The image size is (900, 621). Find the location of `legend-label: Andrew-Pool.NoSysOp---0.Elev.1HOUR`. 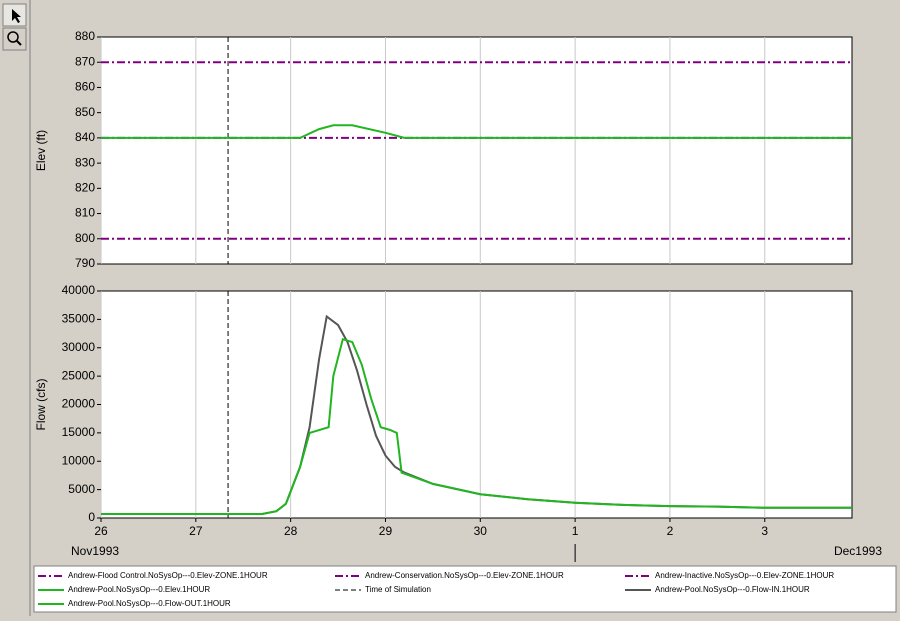

legend-label: Andrew-Pool.NoSysOp---0.Elev.1HOUR is located at coordinates (139, 589).